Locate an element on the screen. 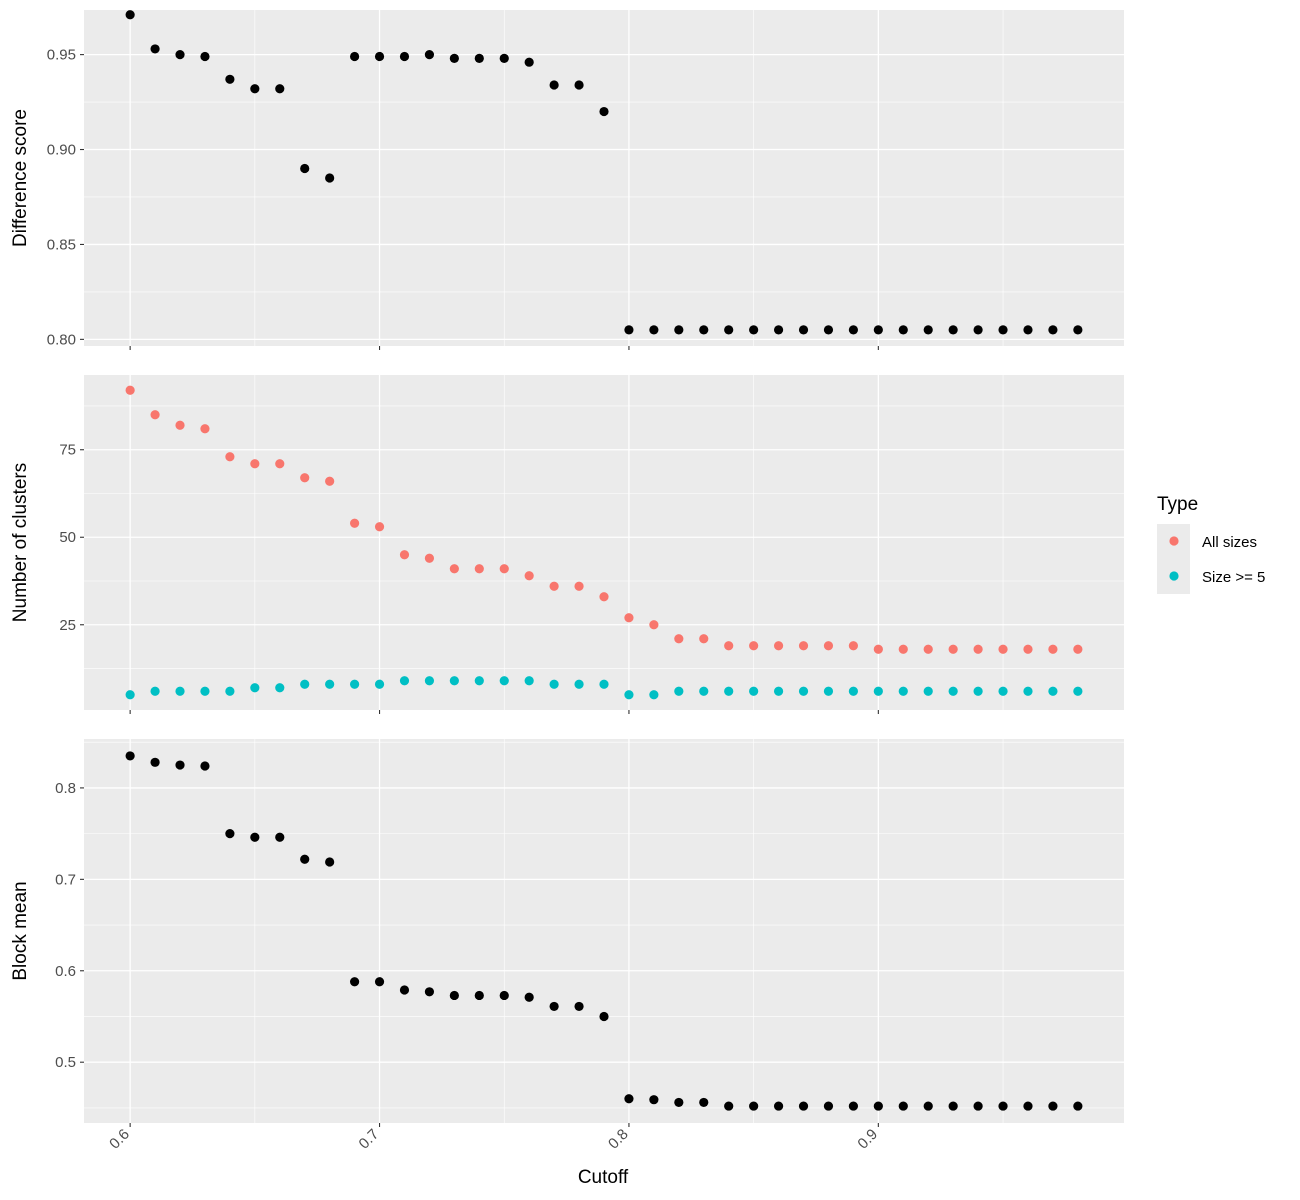 The width and height of the screenshot is (1300, 1200). y-tick-label: 0.90 is located at coordinates (61, 150).